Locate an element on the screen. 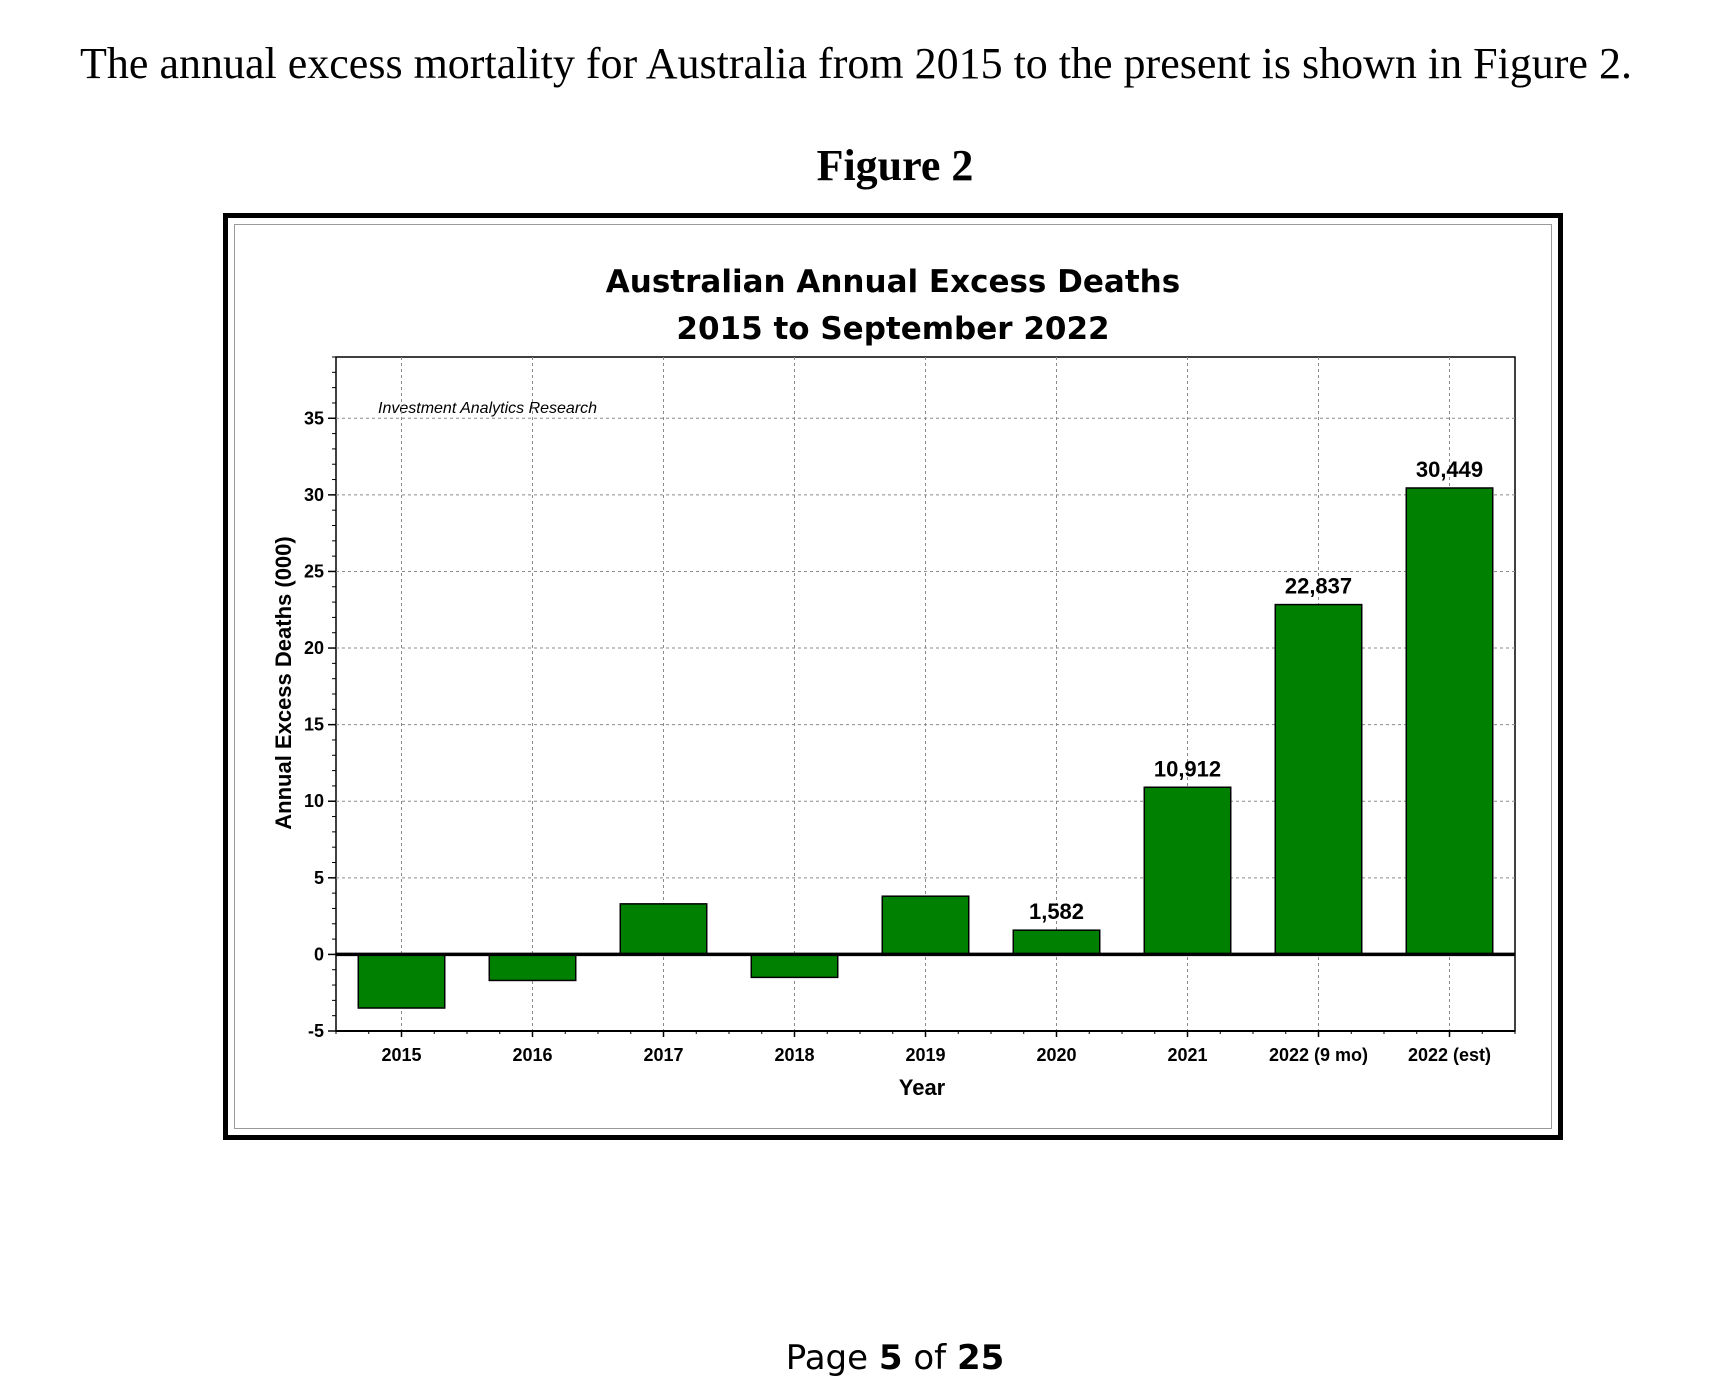 The width and height of the screenshot is (1712, 1378). x-tick-label: 2020 is located at coordinates (1056, 1055).